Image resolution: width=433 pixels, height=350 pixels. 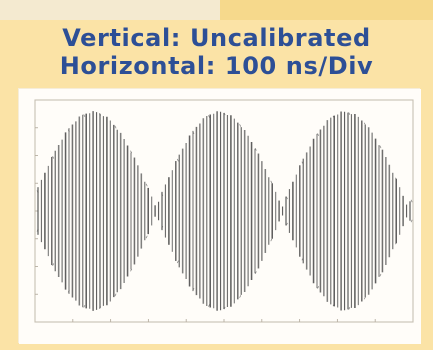 I want to click on top-color-strip, so click(x=216, y=10).